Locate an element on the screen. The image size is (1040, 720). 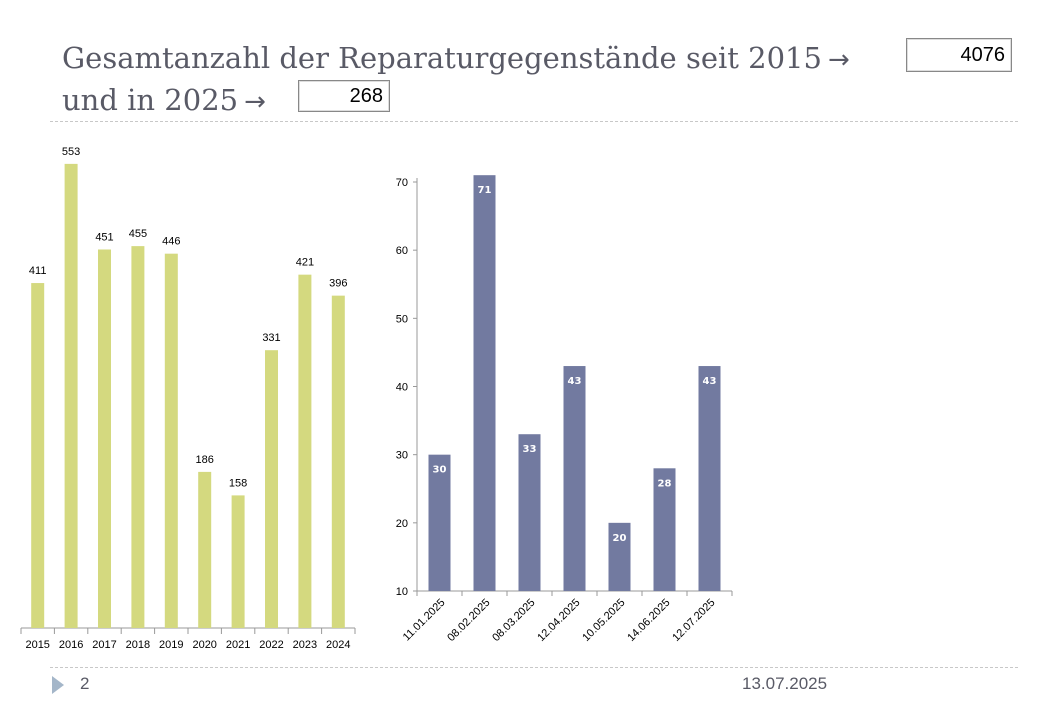
y-tick-label-30: 30 is located at coordinates (402, 456).